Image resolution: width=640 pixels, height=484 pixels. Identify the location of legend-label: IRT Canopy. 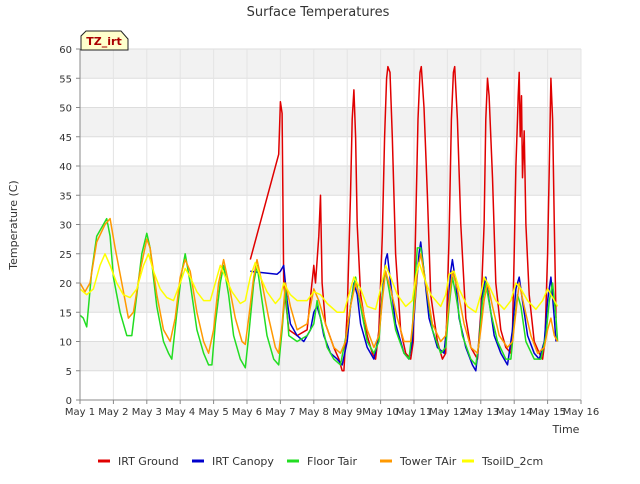
(243, 461).